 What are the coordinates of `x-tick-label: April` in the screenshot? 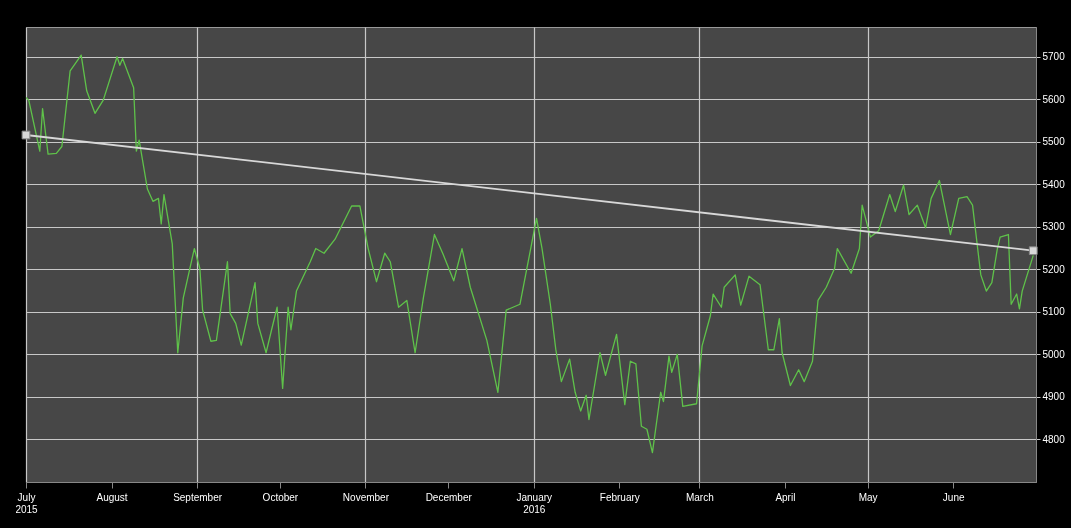 It's located at (785, 497).